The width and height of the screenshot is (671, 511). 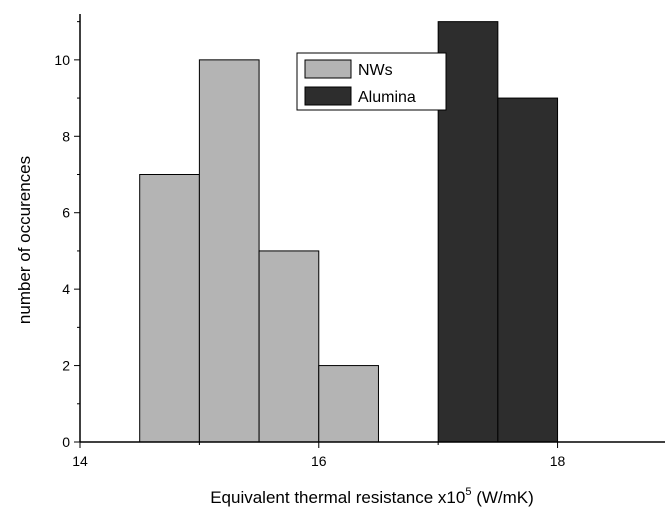 What do you see at coordinates (66, 289) in the screenshot?
I see `y-tick-label-4: 4` at bounding box center [66, 289].